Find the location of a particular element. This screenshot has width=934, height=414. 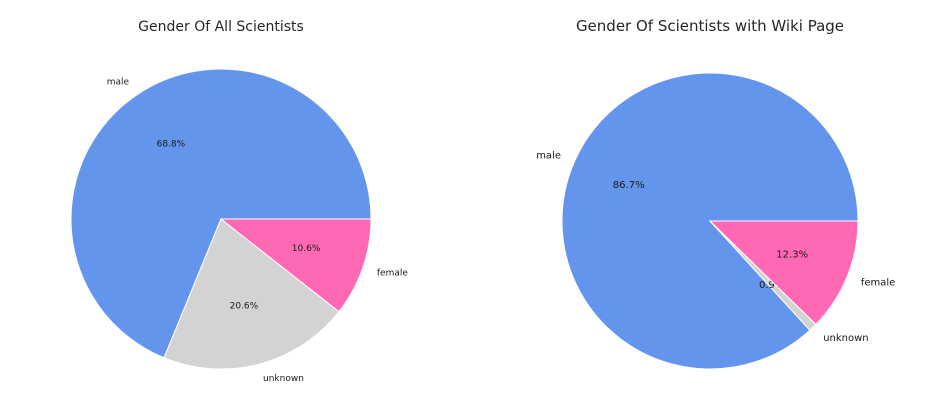

pie-slice-unknown is located at coordinates (251, 294).